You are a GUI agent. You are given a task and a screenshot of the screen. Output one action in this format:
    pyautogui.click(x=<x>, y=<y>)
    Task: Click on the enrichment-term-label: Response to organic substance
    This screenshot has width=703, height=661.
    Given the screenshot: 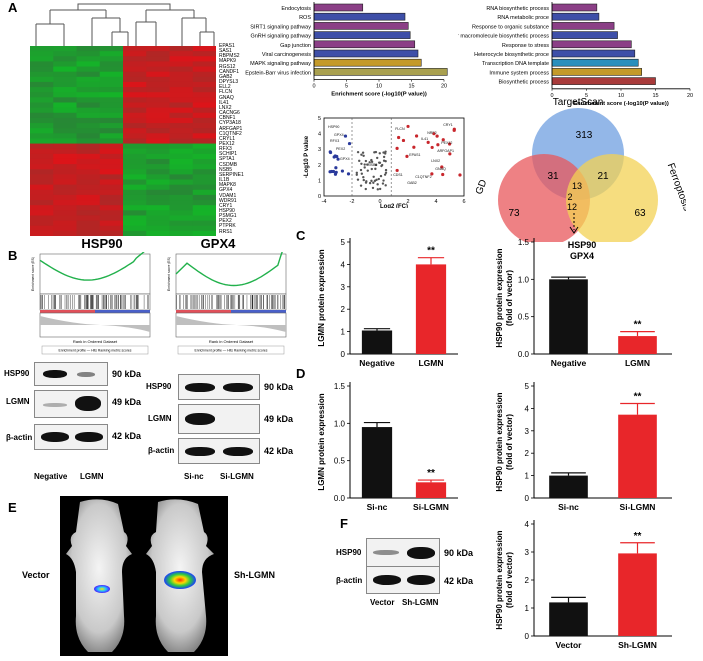 What is the action you would take?
    pyautogui.click(x=510, y=27)
    